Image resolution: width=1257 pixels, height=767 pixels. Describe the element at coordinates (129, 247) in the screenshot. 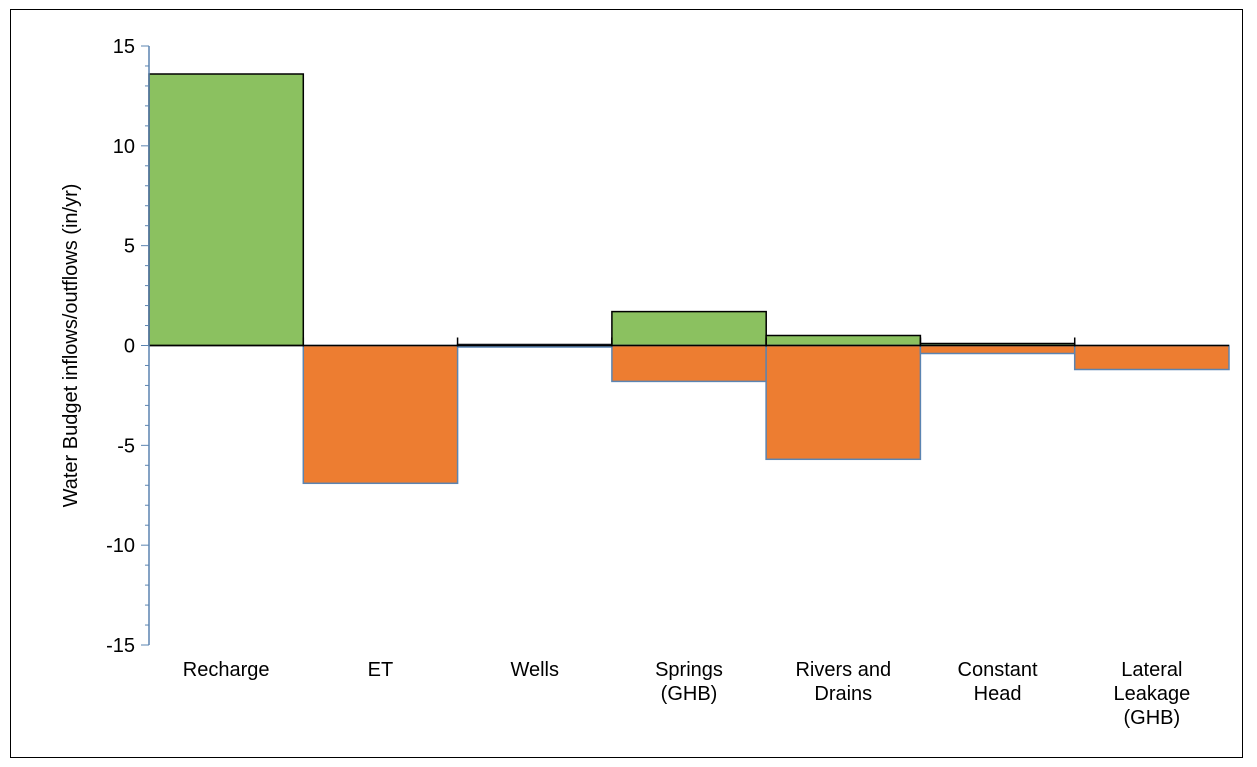

I see `y-tick-label-5: 5` at that location.